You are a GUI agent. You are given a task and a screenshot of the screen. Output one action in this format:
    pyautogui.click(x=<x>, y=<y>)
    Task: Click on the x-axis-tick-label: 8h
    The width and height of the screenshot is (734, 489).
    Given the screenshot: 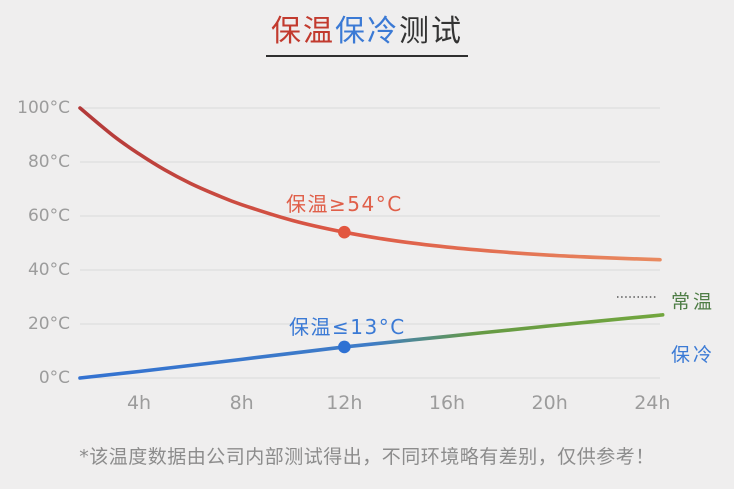 What is the action you would take?
    pyautogui.click(x=241, y=403)
    